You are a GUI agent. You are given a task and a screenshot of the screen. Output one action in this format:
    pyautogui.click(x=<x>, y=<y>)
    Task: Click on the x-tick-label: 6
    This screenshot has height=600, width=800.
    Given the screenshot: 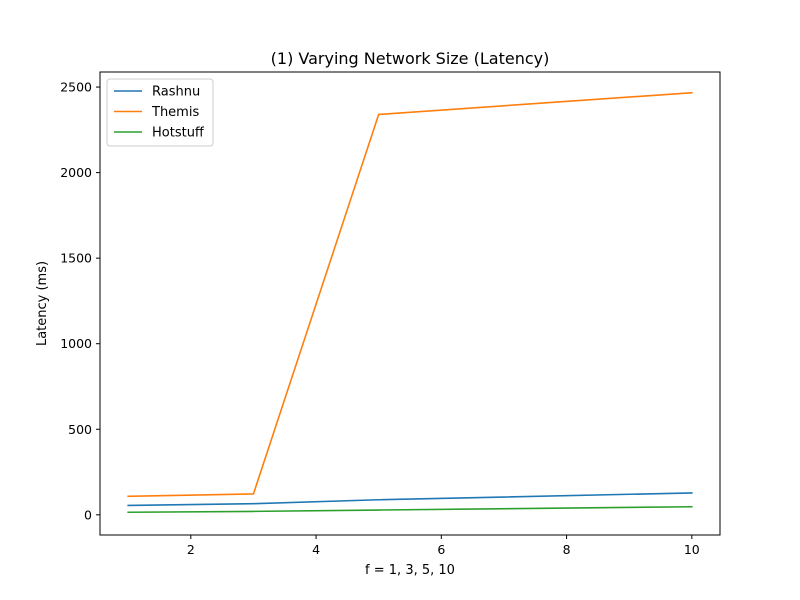 What is the action you would take?
    pyautogui.click(x=441, y=549)
    